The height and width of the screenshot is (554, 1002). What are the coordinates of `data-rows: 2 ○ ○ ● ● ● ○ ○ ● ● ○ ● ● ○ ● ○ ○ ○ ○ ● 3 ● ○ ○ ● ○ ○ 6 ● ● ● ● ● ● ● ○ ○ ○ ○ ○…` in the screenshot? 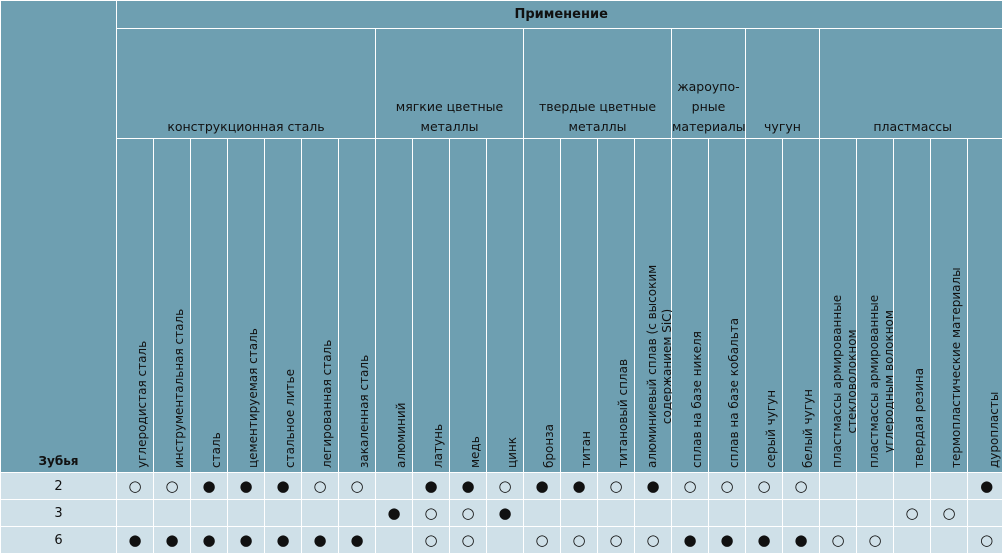 It's located at (501, 513).